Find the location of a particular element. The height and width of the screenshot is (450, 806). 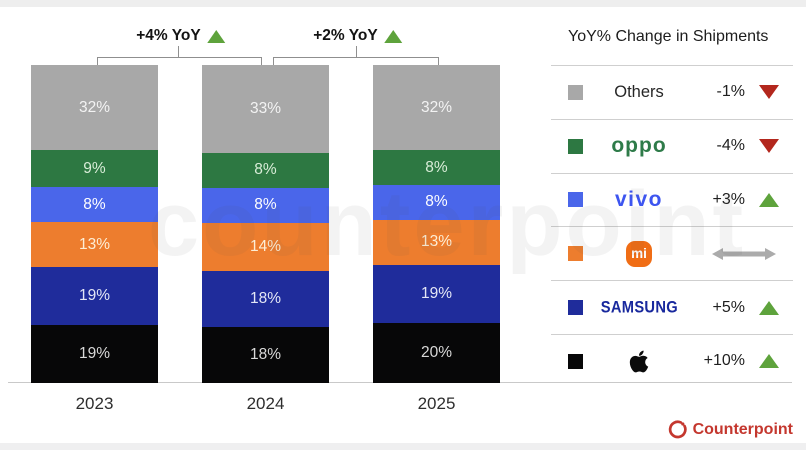

yoy-annotation-2024-2025: +2% YoY is located at coordinates (358, 36).